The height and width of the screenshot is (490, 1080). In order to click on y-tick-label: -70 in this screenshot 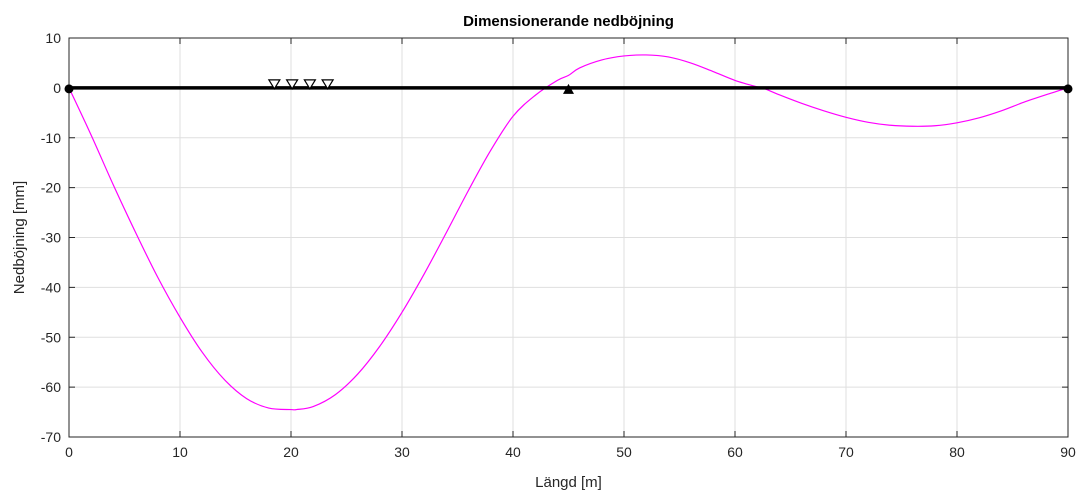, I will do `click(51, 437)`.